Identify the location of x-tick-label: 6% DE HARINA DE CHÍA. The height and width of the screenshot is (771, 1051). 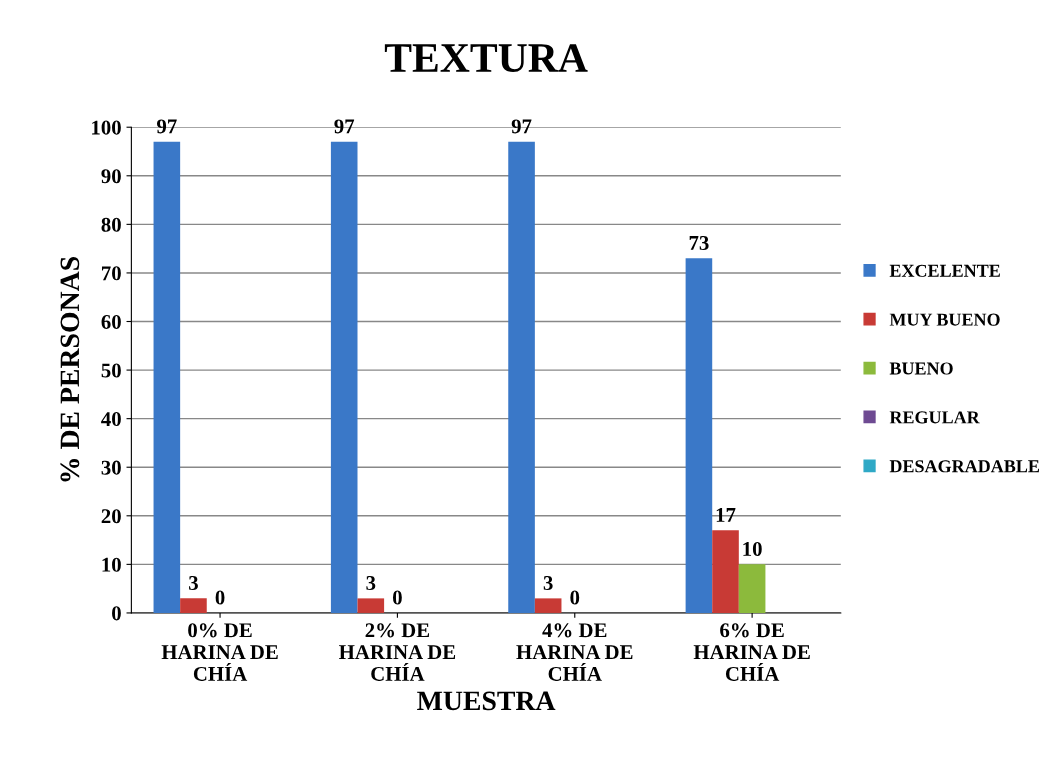
(751, 652).